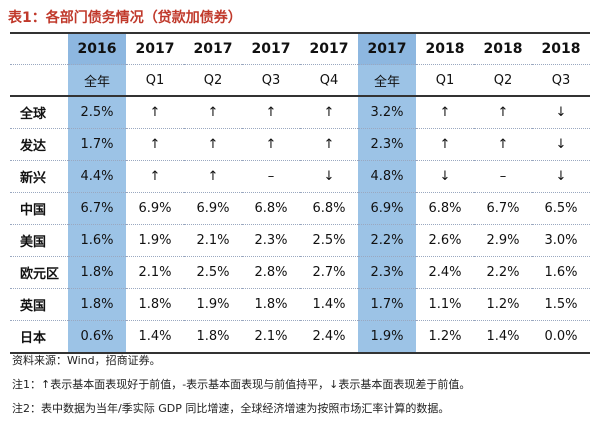 Image resolution: width=599 pixels, height=440 pixels. What do you see at coordinates (39, 337) in the screenshot?
I see `row-label: 日本` at bounding box center [39, 337].